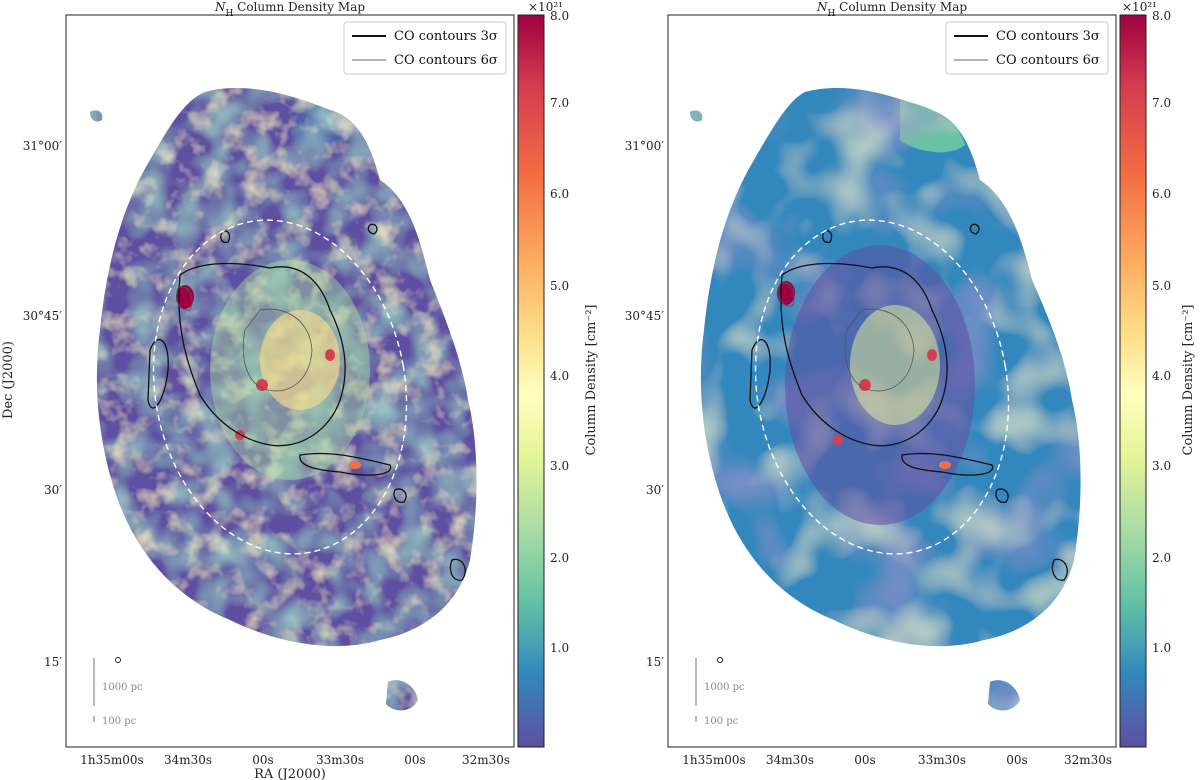  Describe the element at coordinates (290, 773) in the screenshot. I see `x-axis-label: RA (J2000)` at that location.